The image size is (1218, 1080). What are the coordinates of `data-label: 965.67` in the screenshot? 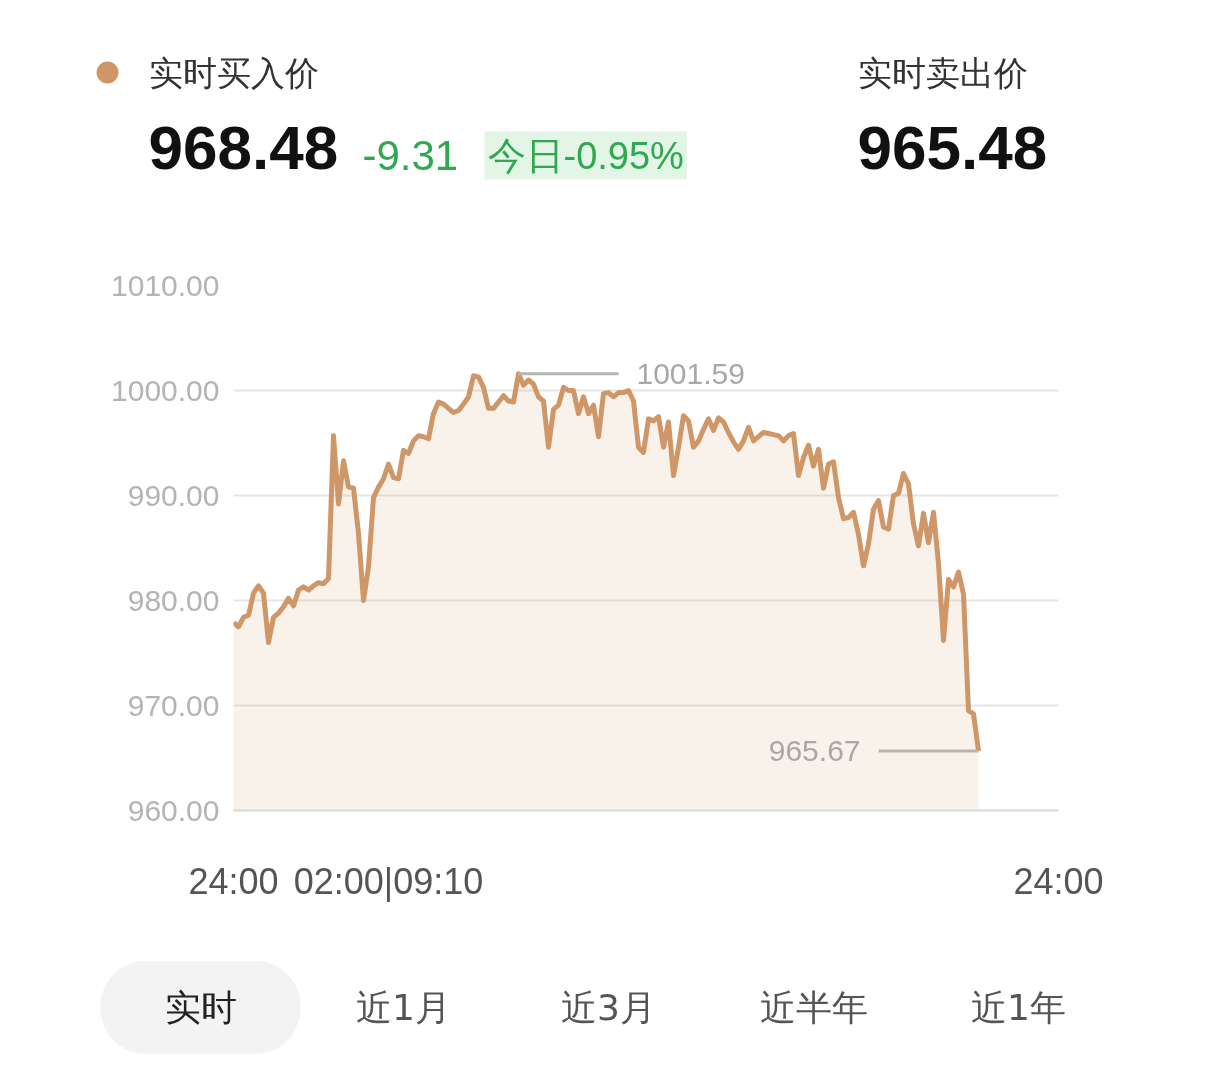 It's located at (814, 750).